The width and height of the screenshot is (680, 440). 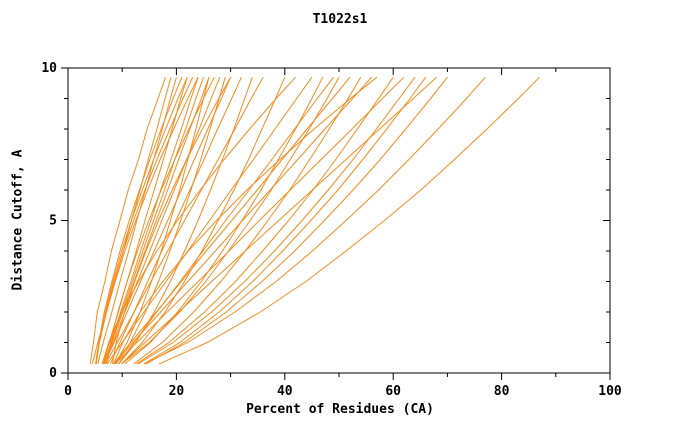 What do you see at coordinates (610, 391) in the screenshot?
I see `x-tick-label: 100` at bounding box center [610, 391].